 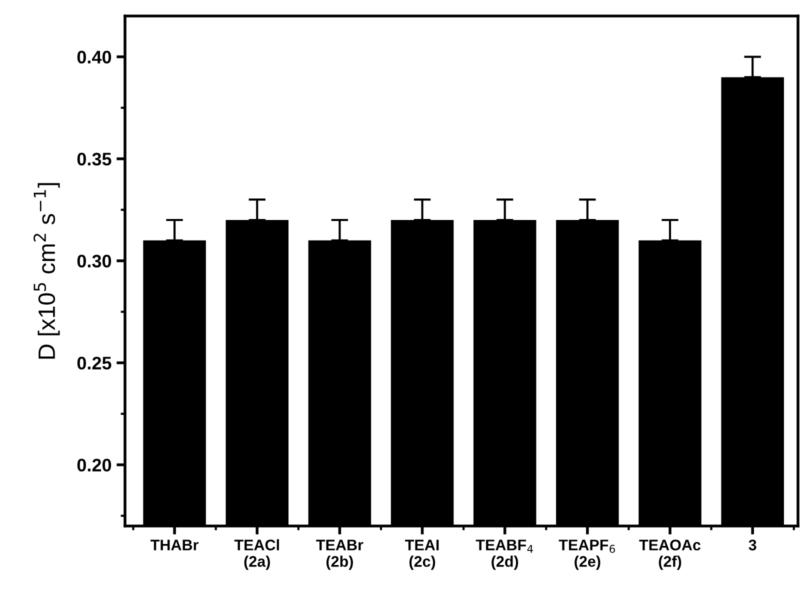 I want to click on y-axis-title: D [x10$^{5}$ cm$^{2}$ s$^{−1}$], so click(x=47, y=271).